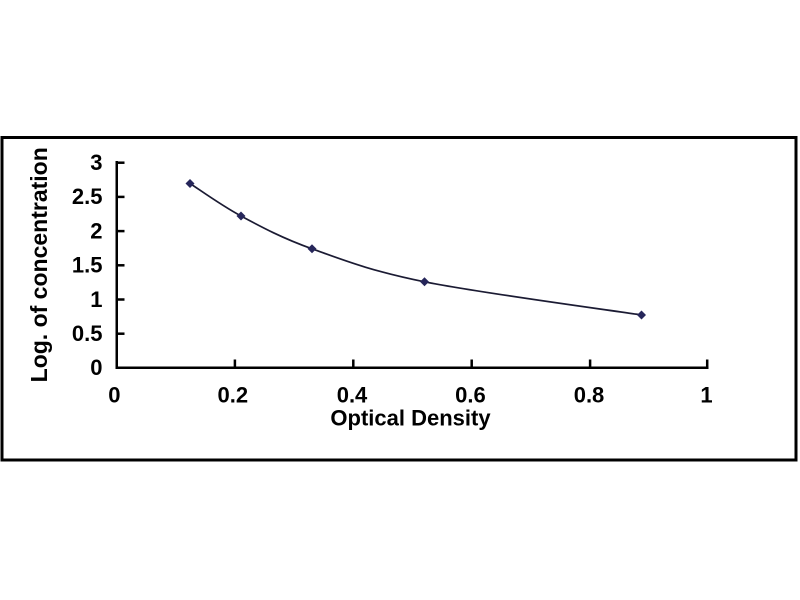 The image size is (800, 600). What do you see at coordinates (470, 395) in the screenshot?
I see `svg-text: 0.6` at bounding box center [470, 395].